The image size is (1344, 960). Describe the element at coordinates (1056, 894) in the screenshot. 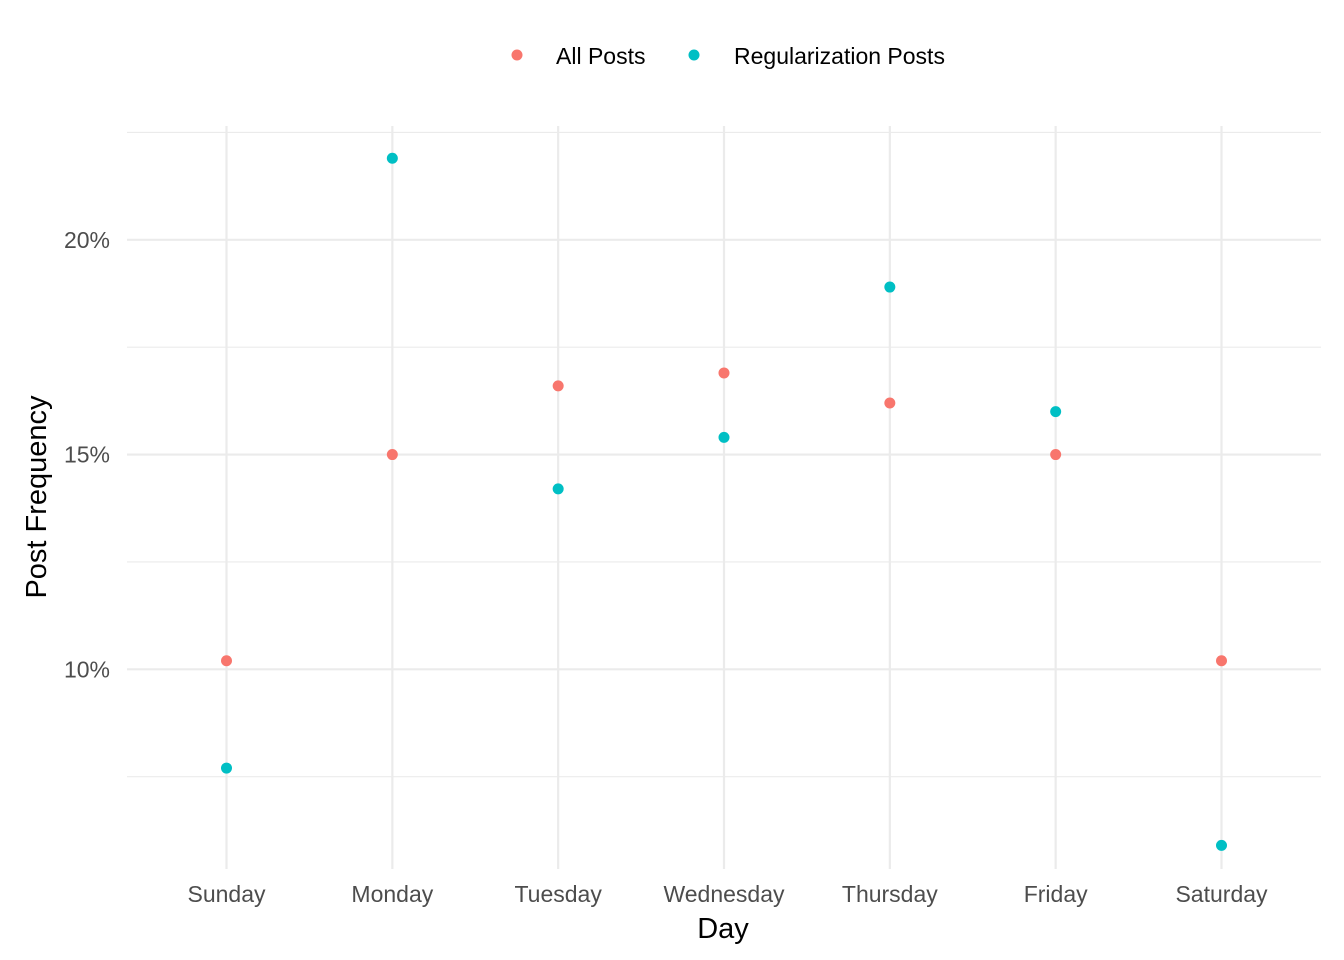

I see `x-tick-label: Friday` at that location.